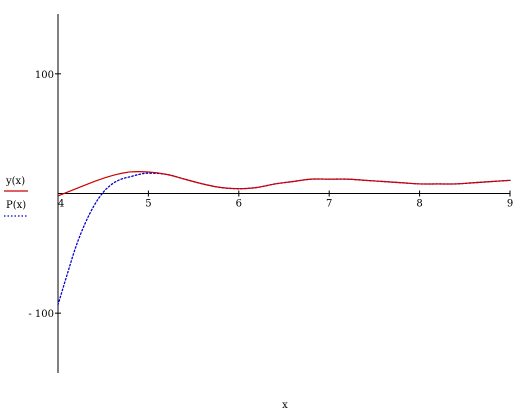  What do you see at coordinates (239, 204) in the screenshot?
I see `x-tick-label: 6` at bounding box center [239, 204].